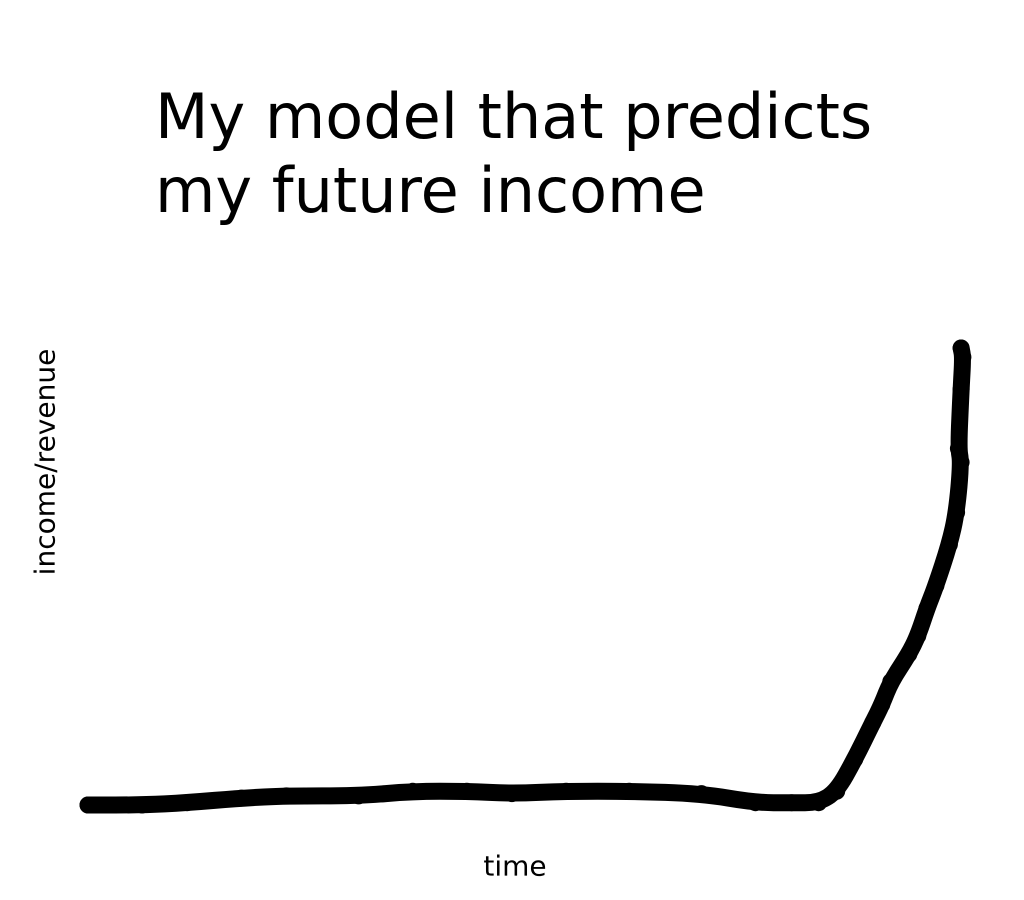 The height and width of the screenshot is (900, 1024). I want to click on chart-title-line-1: My model that predicts, so click(514, 116).